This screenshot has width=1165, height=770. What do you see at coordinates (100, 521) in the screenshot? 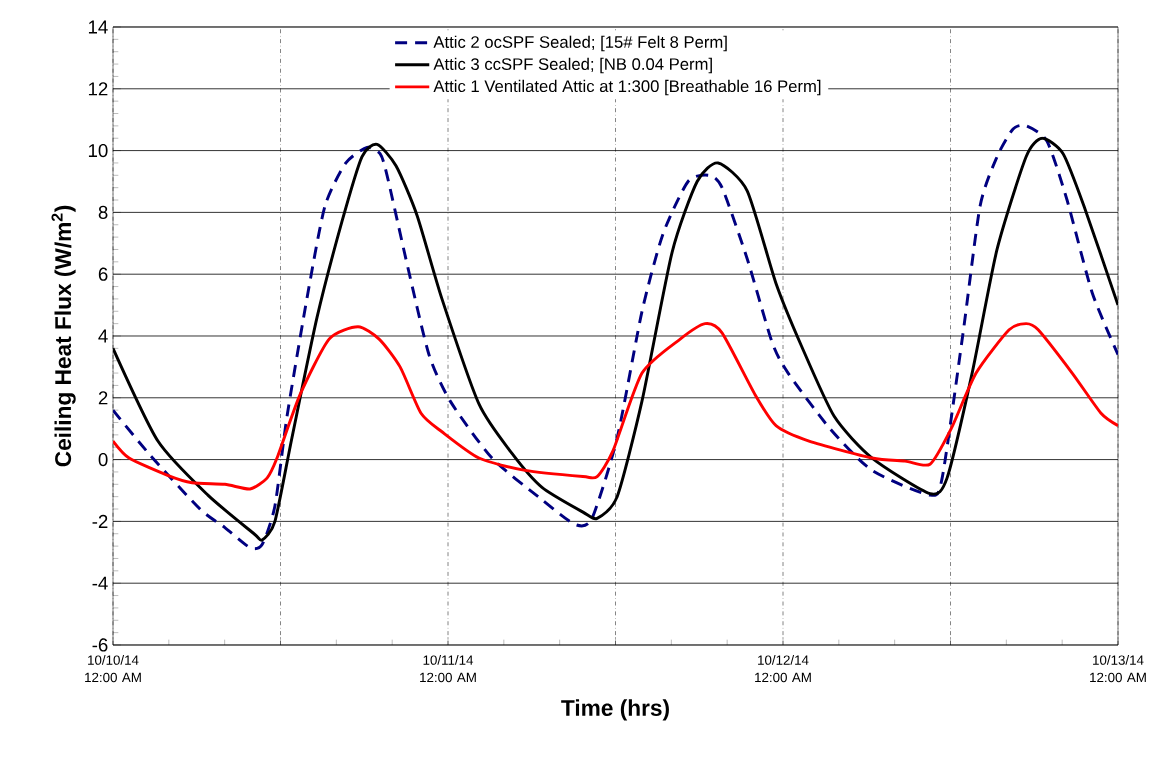
I see `y-tick-label: -2` at bounding box center [100, 521].